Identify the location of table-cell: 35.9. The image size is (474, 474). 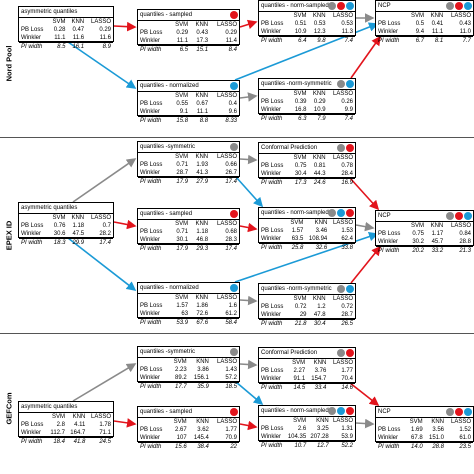
(203, 387).